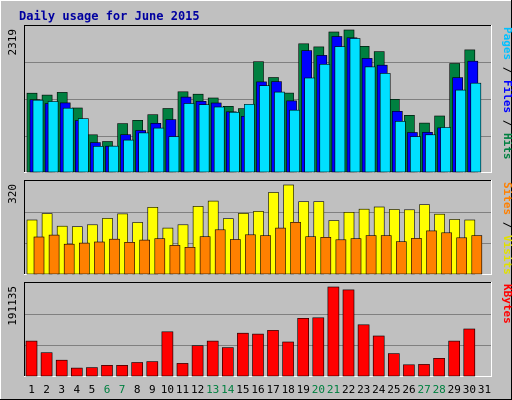 This screenshot has width=512, height=400. What do you see at coordinates (167, 389) in the screenshot?
I see `x-tick-label-day-10: 10` at bounding box center [167, 389].